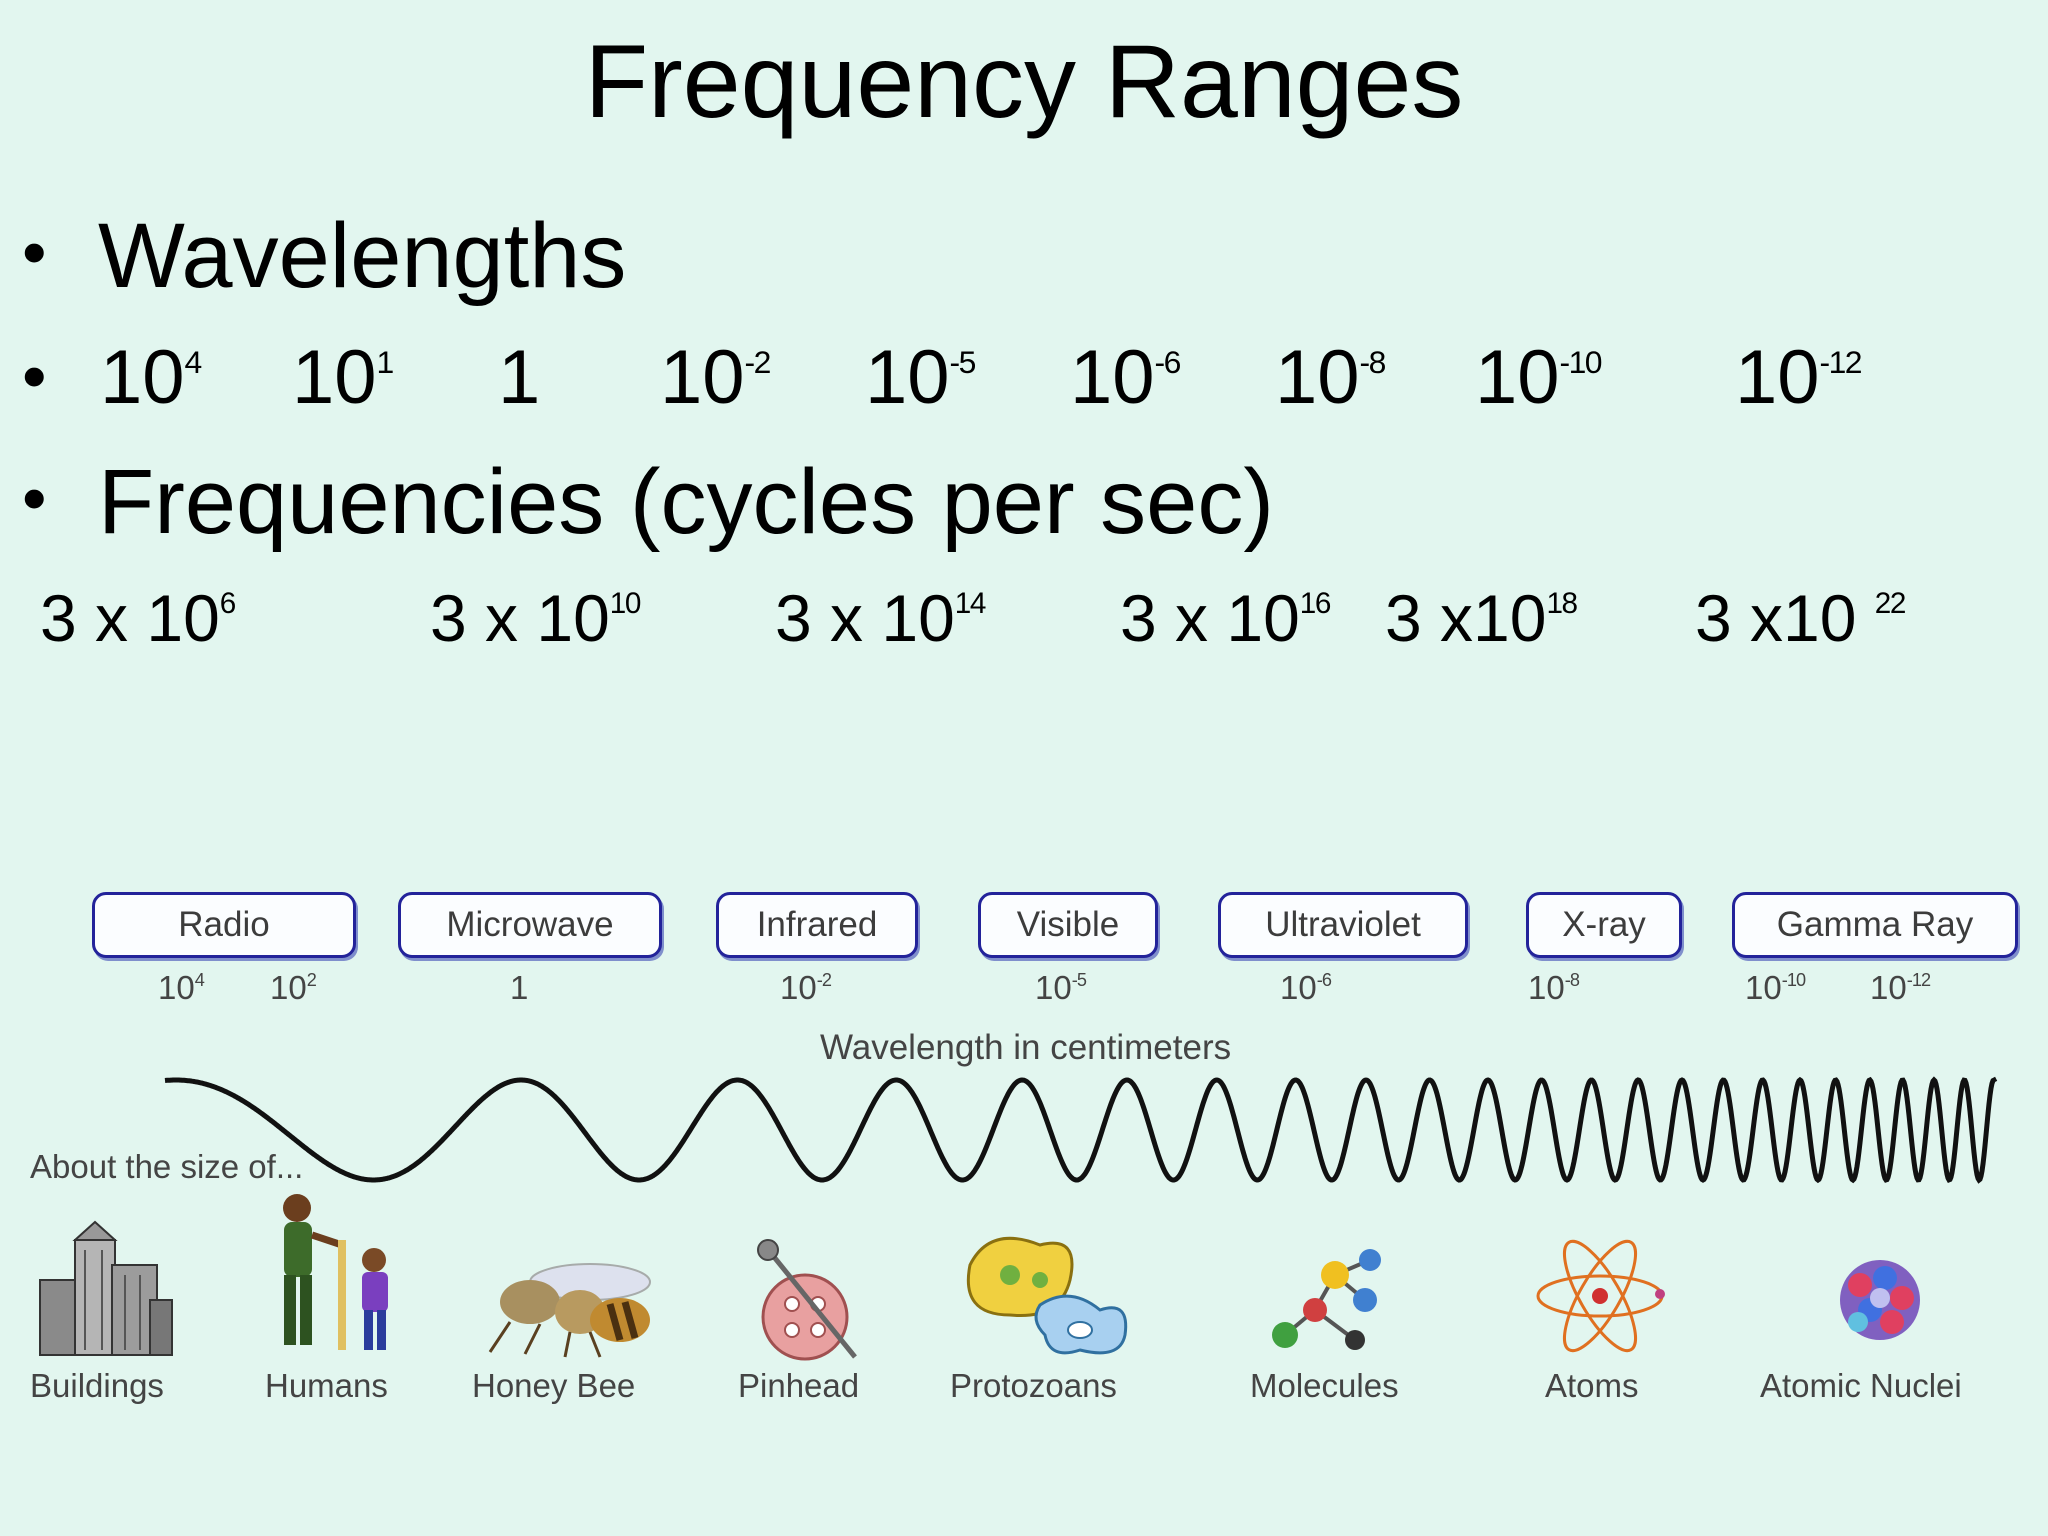 Image resolution: width=2048 pixels, height=1536 pixels. Describe the element at coordinates (1315, 603) in the screenshot. I see `frequency-value-exponent: 16` at that location.